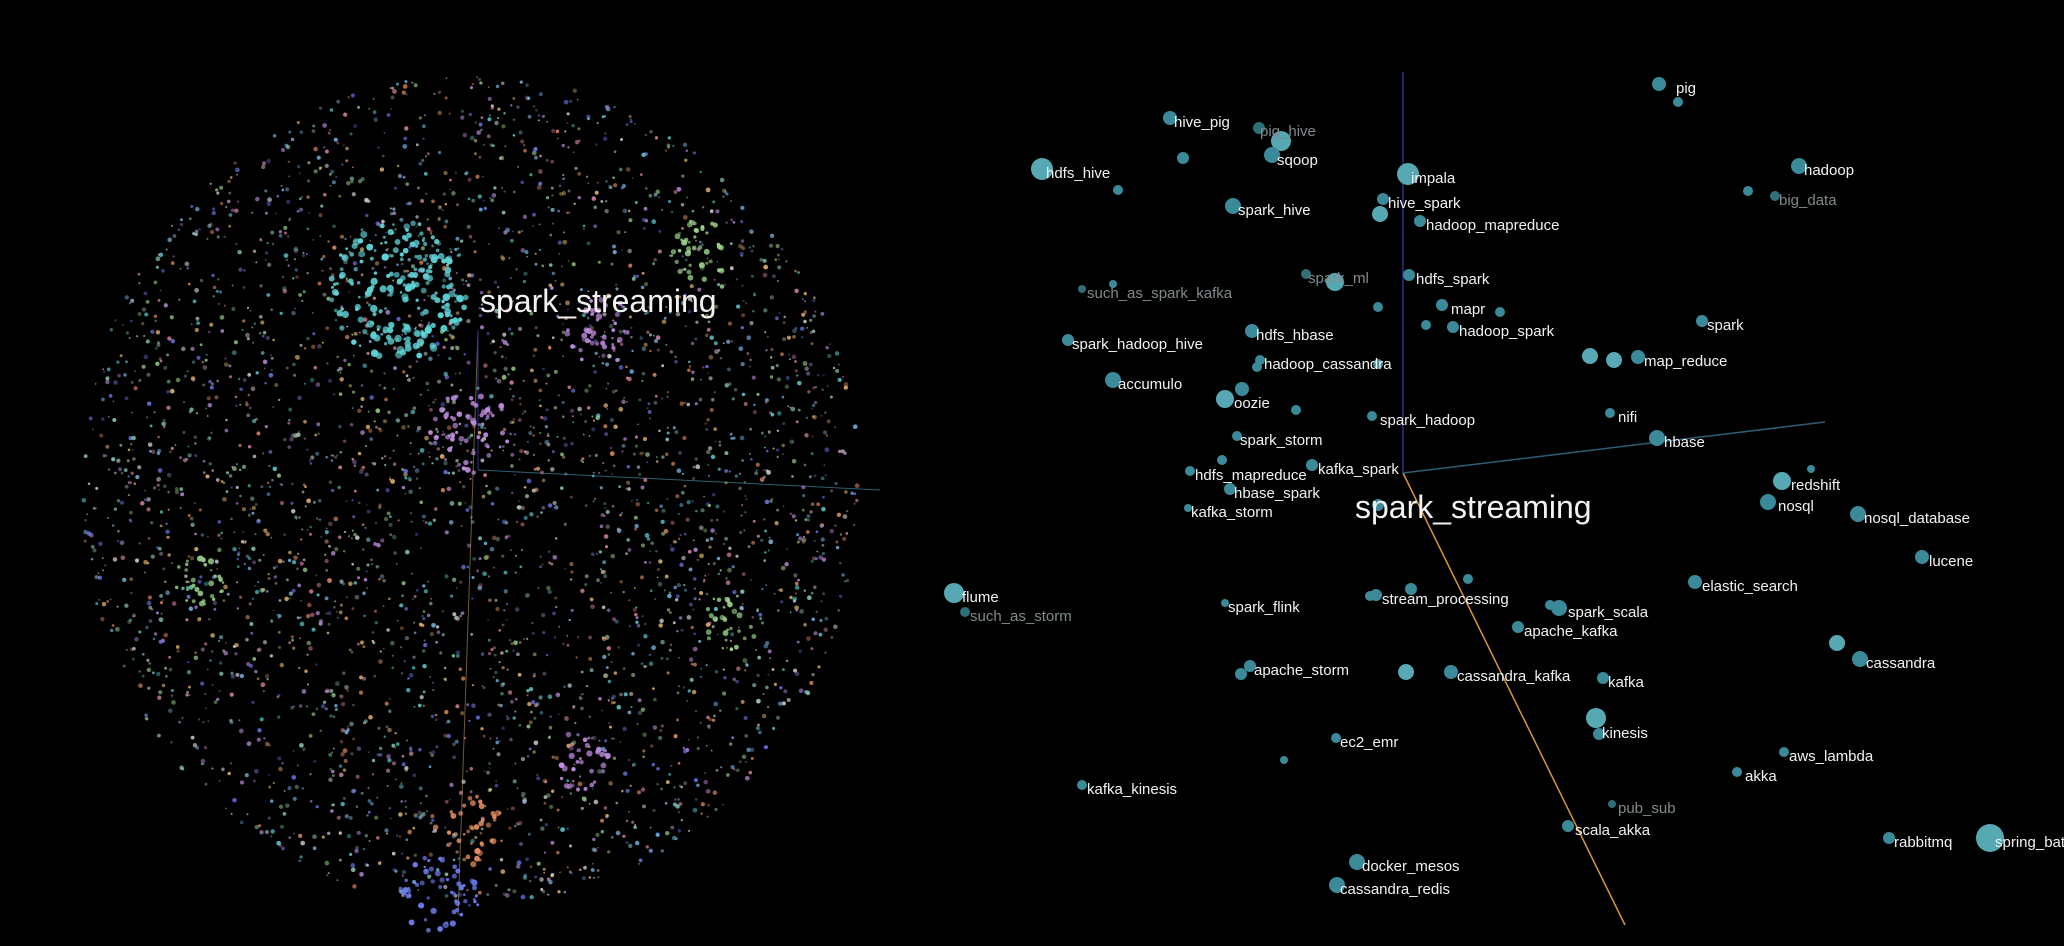 The width and height of the screenshot is (2064, 946). I want to click on neighbor-dot, so click(1376, 595).